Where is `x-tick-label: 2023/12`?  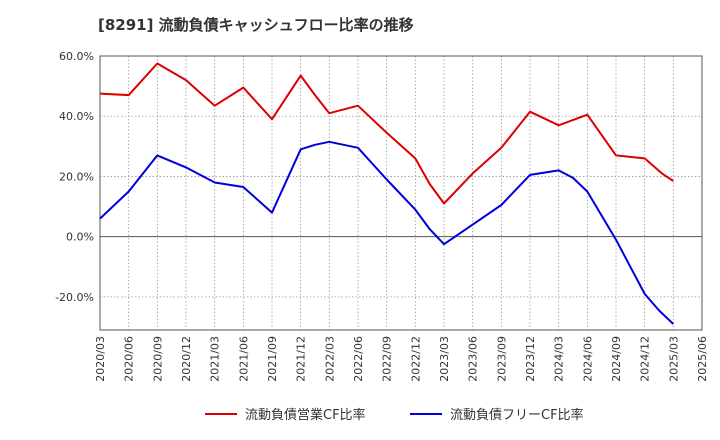 x-tick-label: 2023/12 is located at coordinates (530, 359).